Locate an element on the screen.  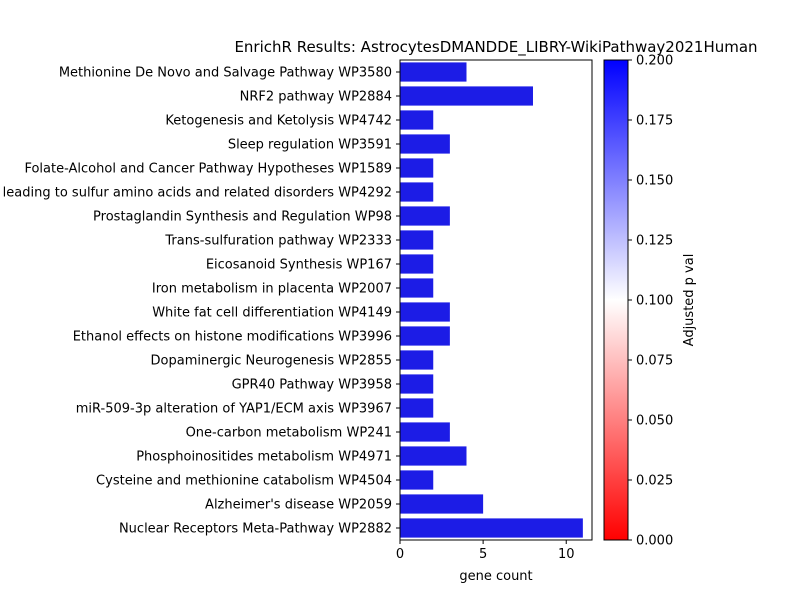
category-label: One-carbon metabolism WP241 is located at coordinates (289, 433).